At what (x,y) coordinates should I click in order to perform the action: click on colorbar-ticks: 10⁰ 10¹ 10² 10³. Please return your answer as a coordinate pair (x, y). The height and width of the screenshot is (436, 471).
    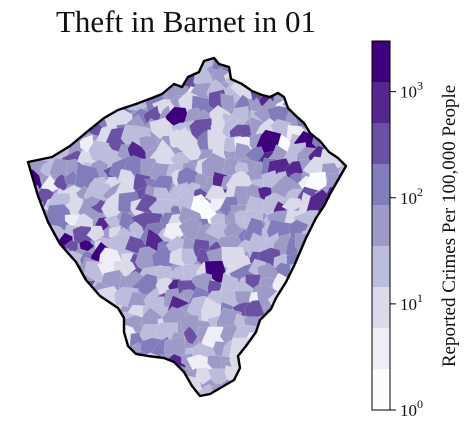
    Looking at the image, I should click on (406, 249).